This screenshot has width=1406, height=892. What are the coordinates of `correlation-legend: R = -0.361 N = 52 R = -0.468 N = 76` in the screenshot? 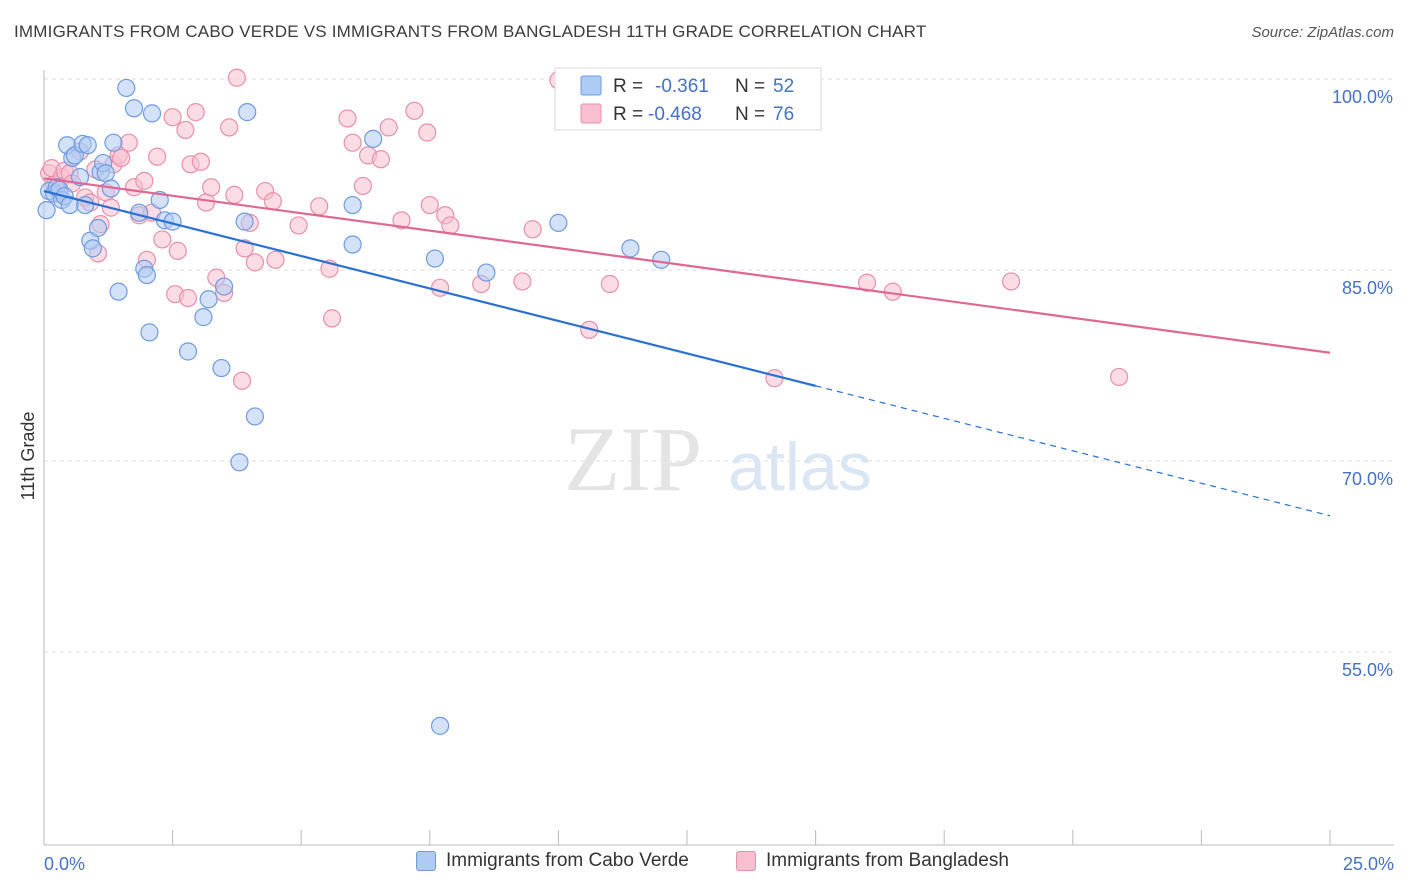 It's located at (688, 99).